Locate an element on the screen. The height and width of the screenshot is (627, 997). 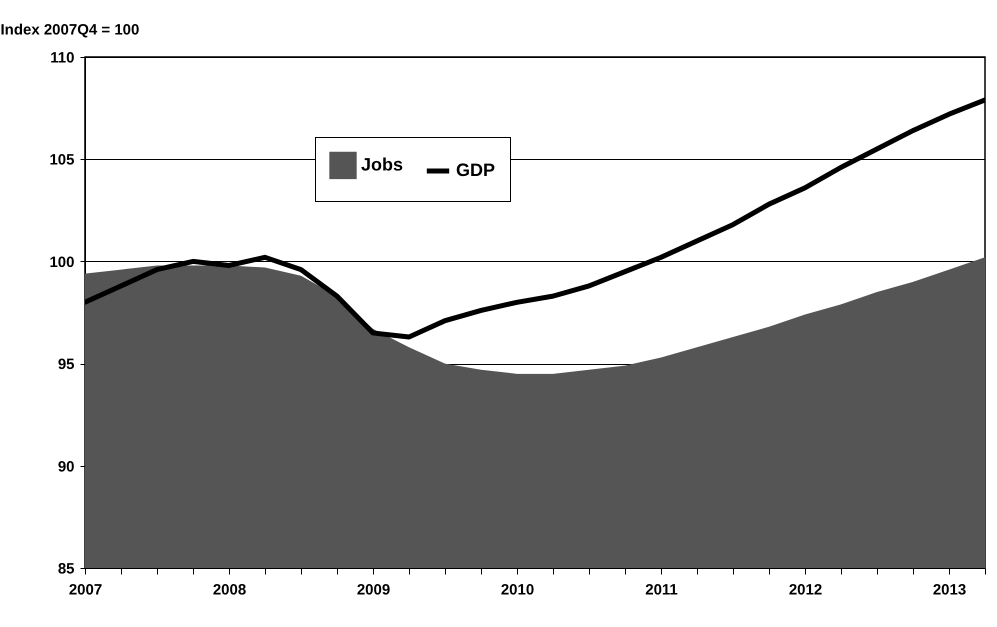
x-tick-label: 2007 is located at coordinates (85, 590).